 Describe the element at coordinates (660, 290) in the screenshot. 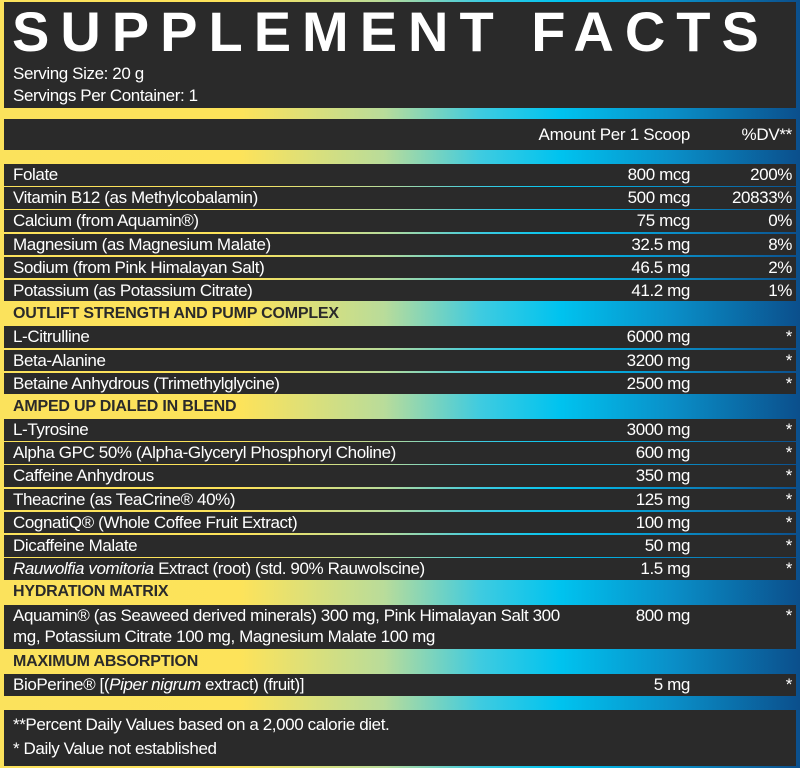

I see `amount: 41.2 mg` at that location.